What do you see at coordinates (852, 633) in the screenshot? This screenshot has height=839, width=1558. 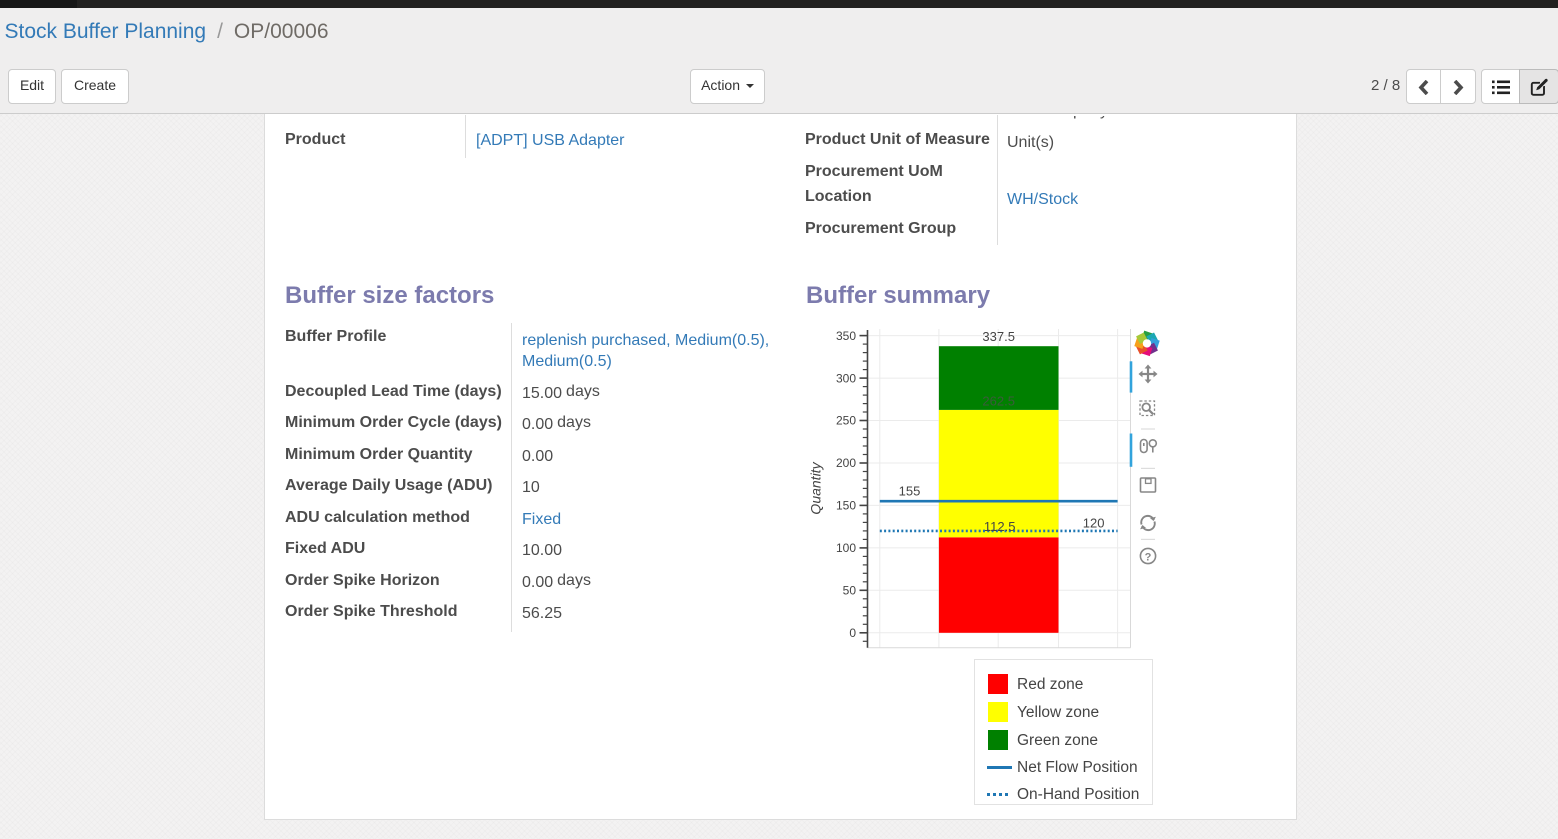 I see `svg-text: 0` at bounding box center [852, 633].